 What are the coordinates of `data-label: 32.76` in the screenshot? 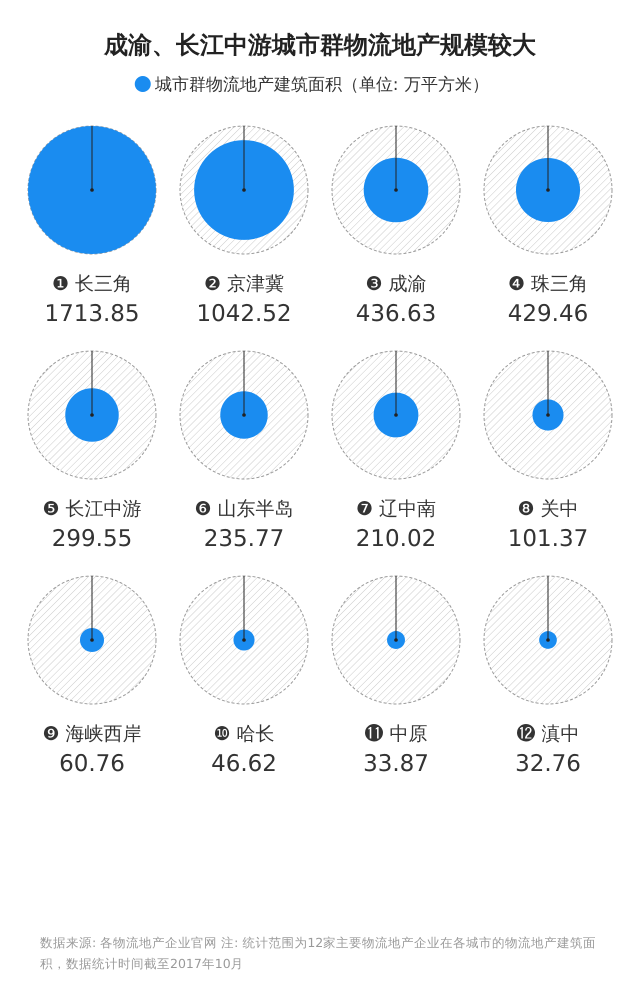 It's located at (548, 764).